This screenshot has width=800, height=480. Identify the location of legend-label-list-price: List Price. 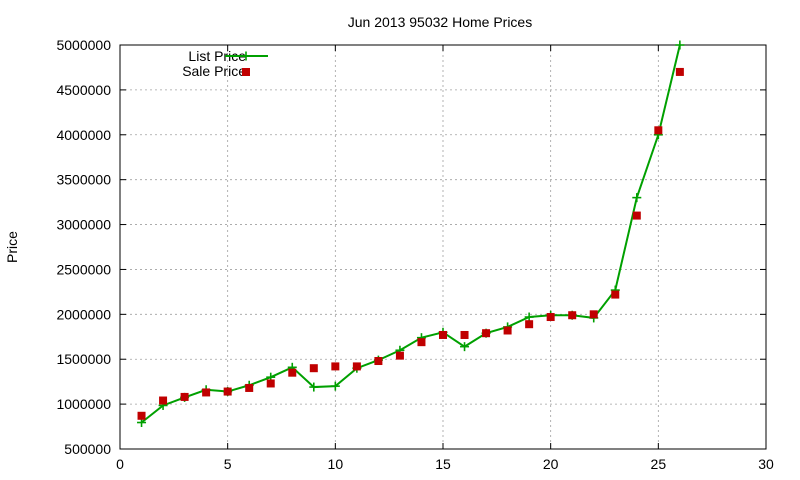
(217, 56).